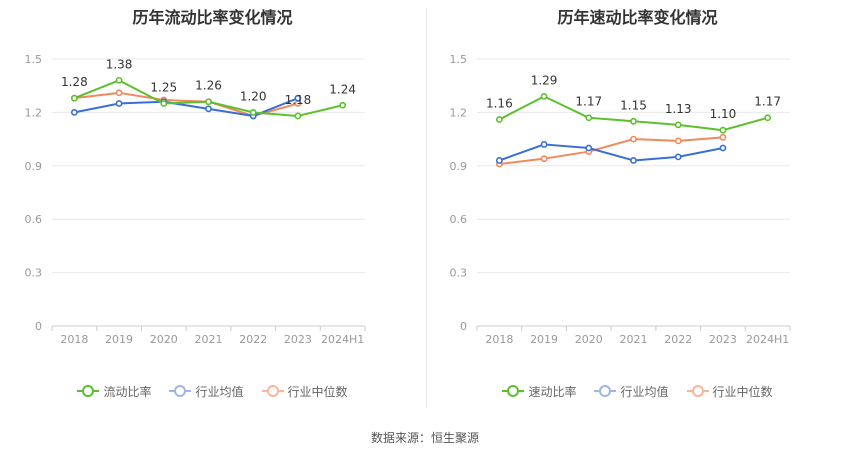  Describe the element at coordinates (163, 88) in the screenshot. I see `data-label: 1.25` at that location.